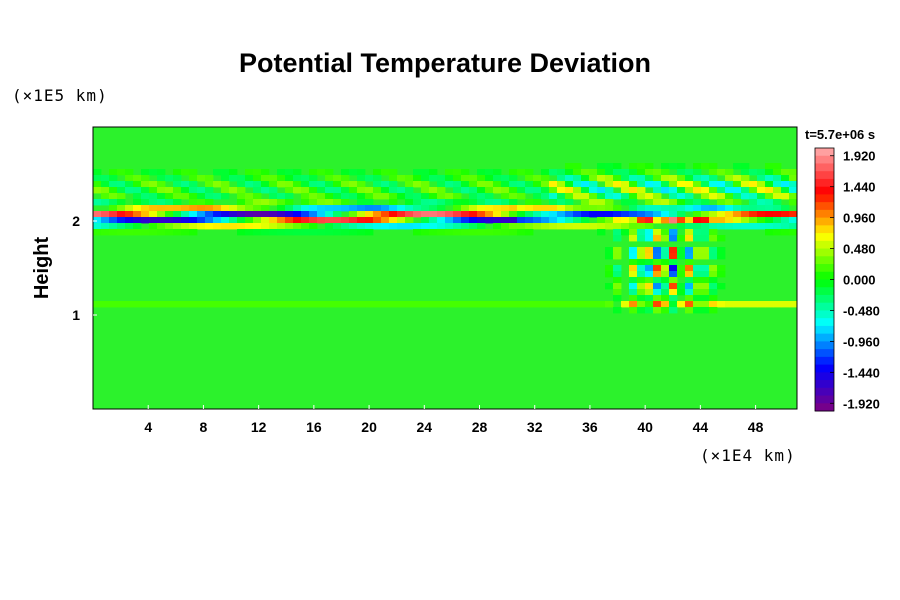 This screenshot has width=900, height=600. I want to click on x-unit-label: (×1E4 km), so click(748, 455).